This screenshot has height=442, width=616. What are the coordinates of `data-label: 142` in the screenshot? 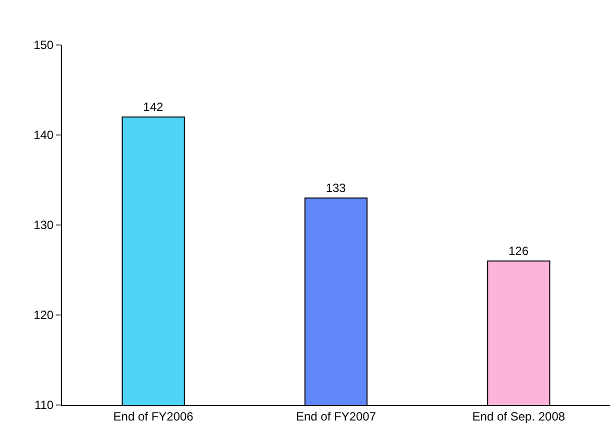 It's located at (153, 107).